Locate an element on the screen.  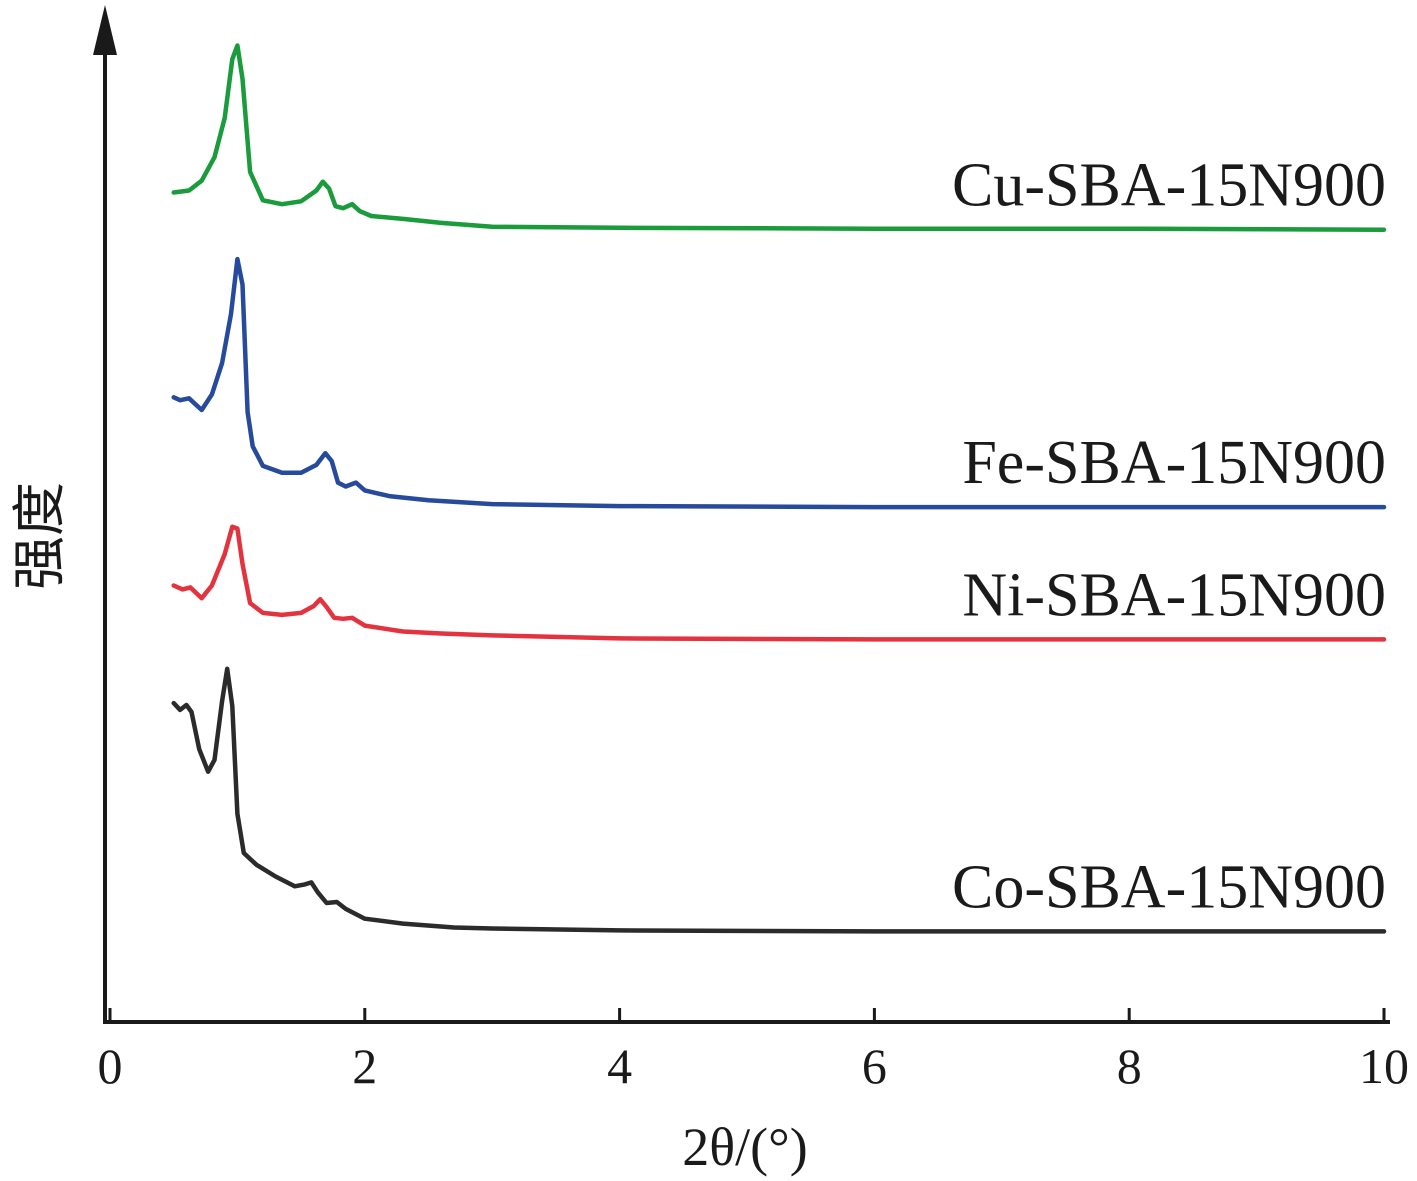
x-axis-title: 2θ/(°) is located at coordinates (744, 1147).